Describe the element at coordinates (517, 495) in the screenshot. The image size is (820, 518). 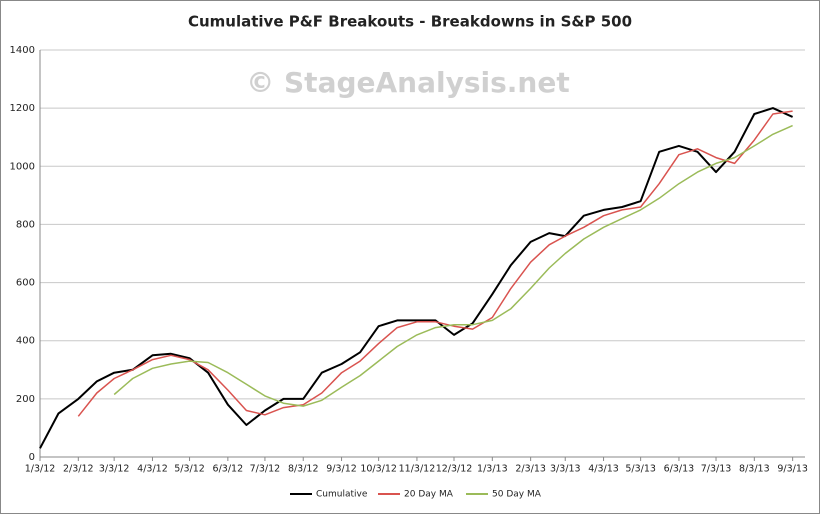
I see `legend-label: 50 Day MA` at that location.